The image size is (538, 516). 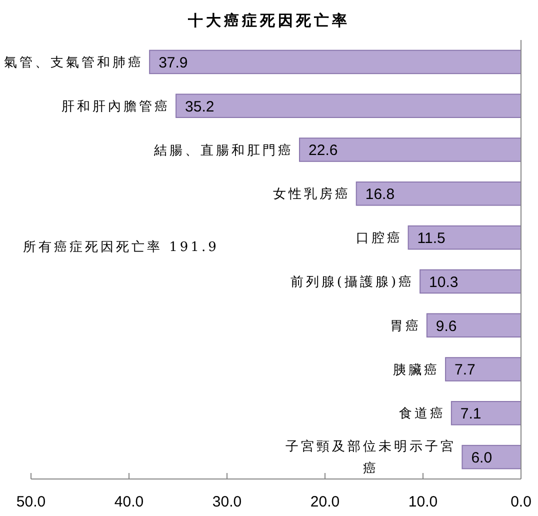 I want to click on data-label: 7.1, so click(x=471, y=414).